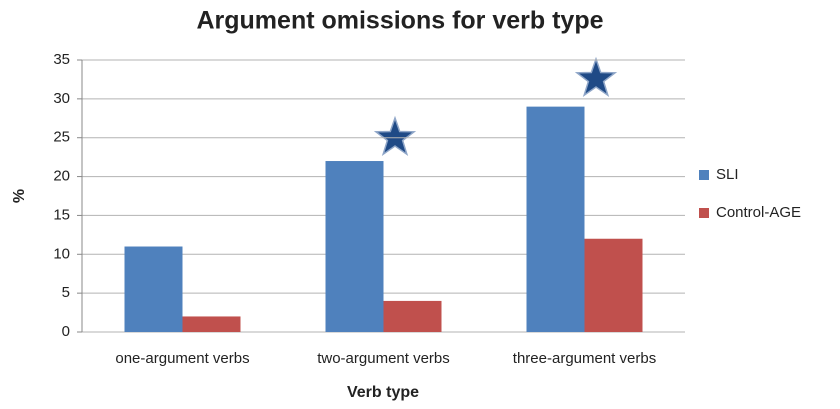  What do you see at coordinates (61, 137) in the screenshot?
I see `y-tick-label: 25` at bounding box center [61, 137].